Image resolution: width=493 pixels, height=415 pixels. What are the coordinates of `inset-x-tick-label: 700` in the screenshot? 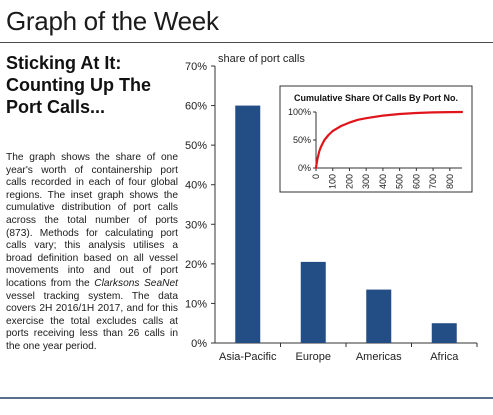 It's located at (433, 181).